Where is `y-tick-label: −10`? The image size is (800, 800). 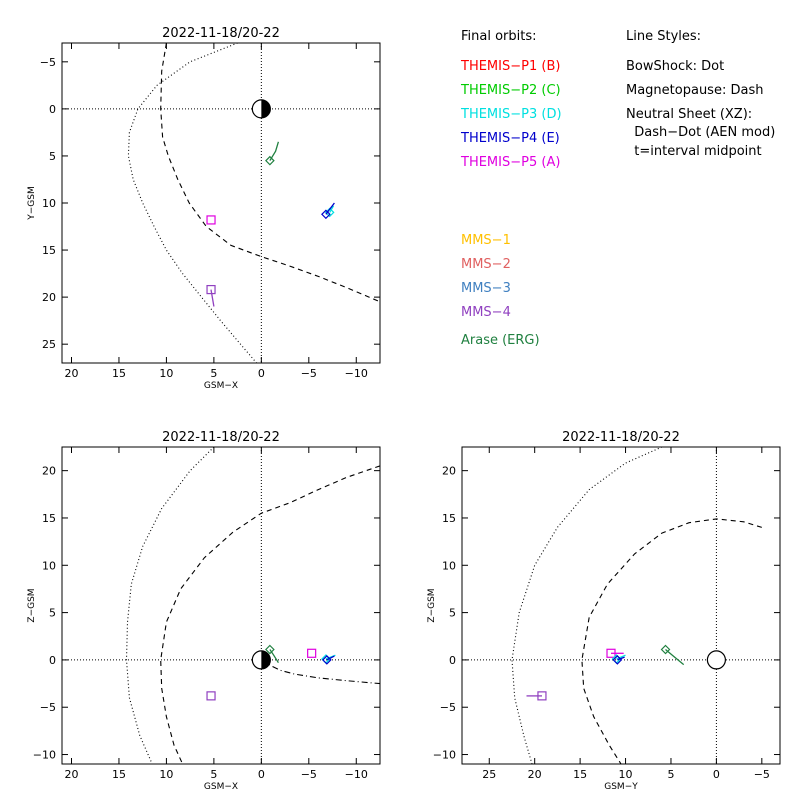
y-tick-label: −10 is located at coordinates (44, 755).